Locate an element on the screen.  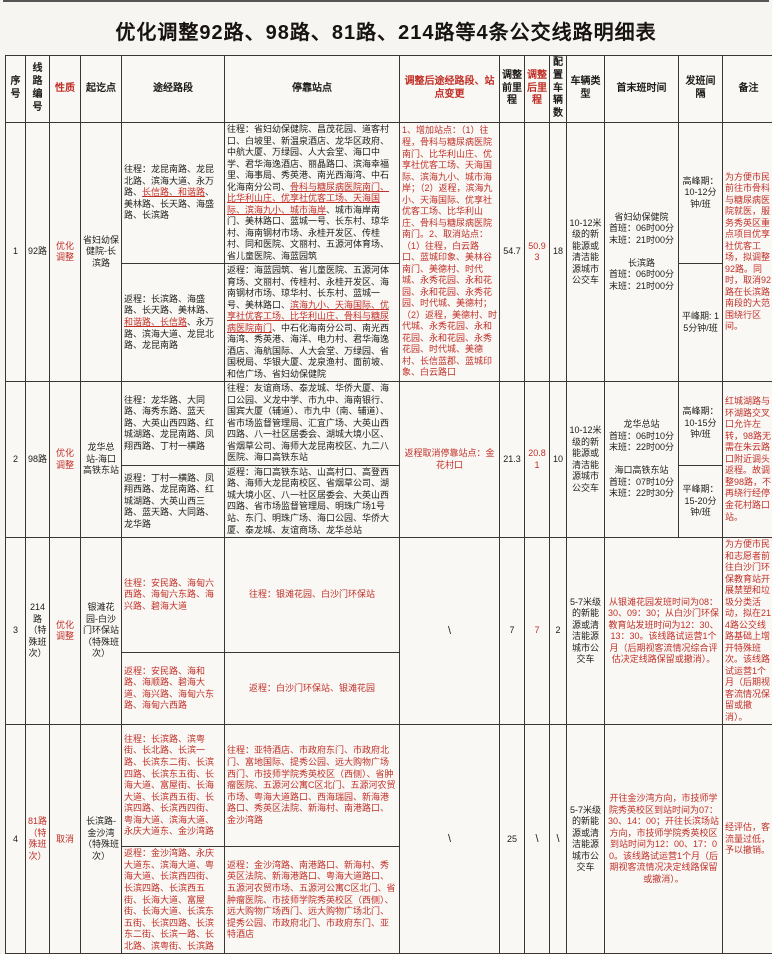
segments-return-cell: 返程：安民路、海和路、海顺路、碧海大道、海兴路、海甸六东路、海甸六西路 is located at coordinates (173, 689).